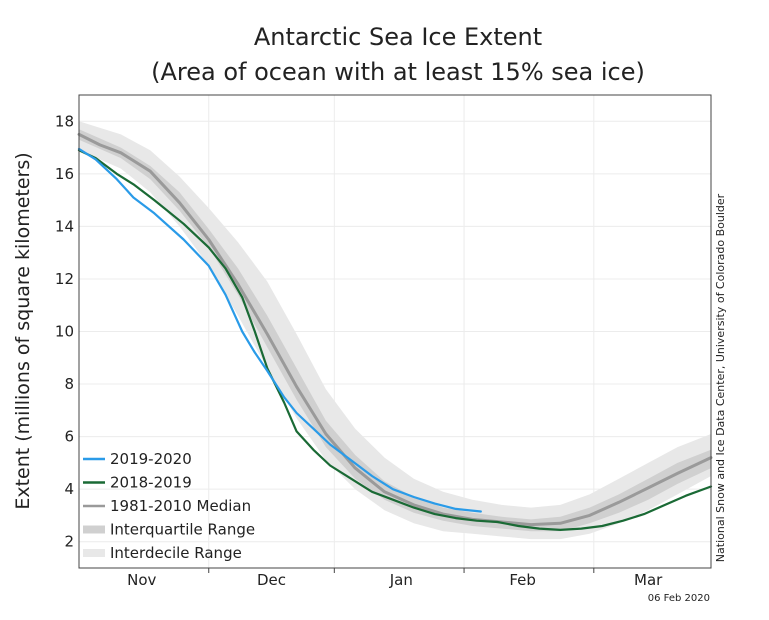 This screenshot has height=620, width=769. I want to click on legend-item-2: 1981-2010 Median, so click(167, 506).